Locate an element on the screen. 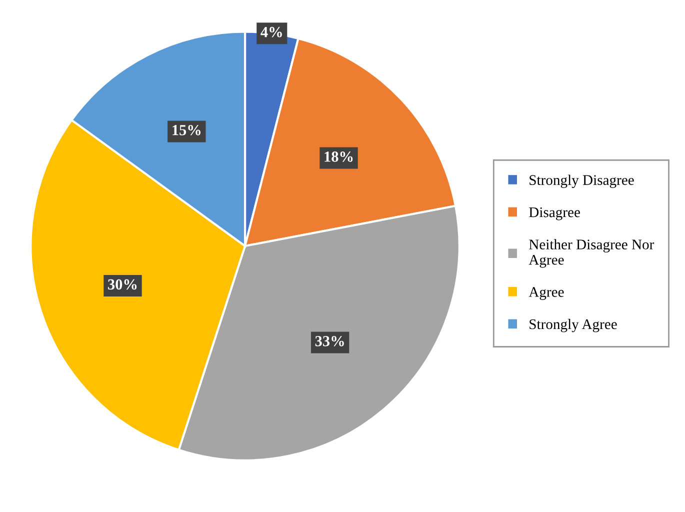 This screenshot has height=512, width=685. legend-label: Disagree is located at coordinates (554, 213).